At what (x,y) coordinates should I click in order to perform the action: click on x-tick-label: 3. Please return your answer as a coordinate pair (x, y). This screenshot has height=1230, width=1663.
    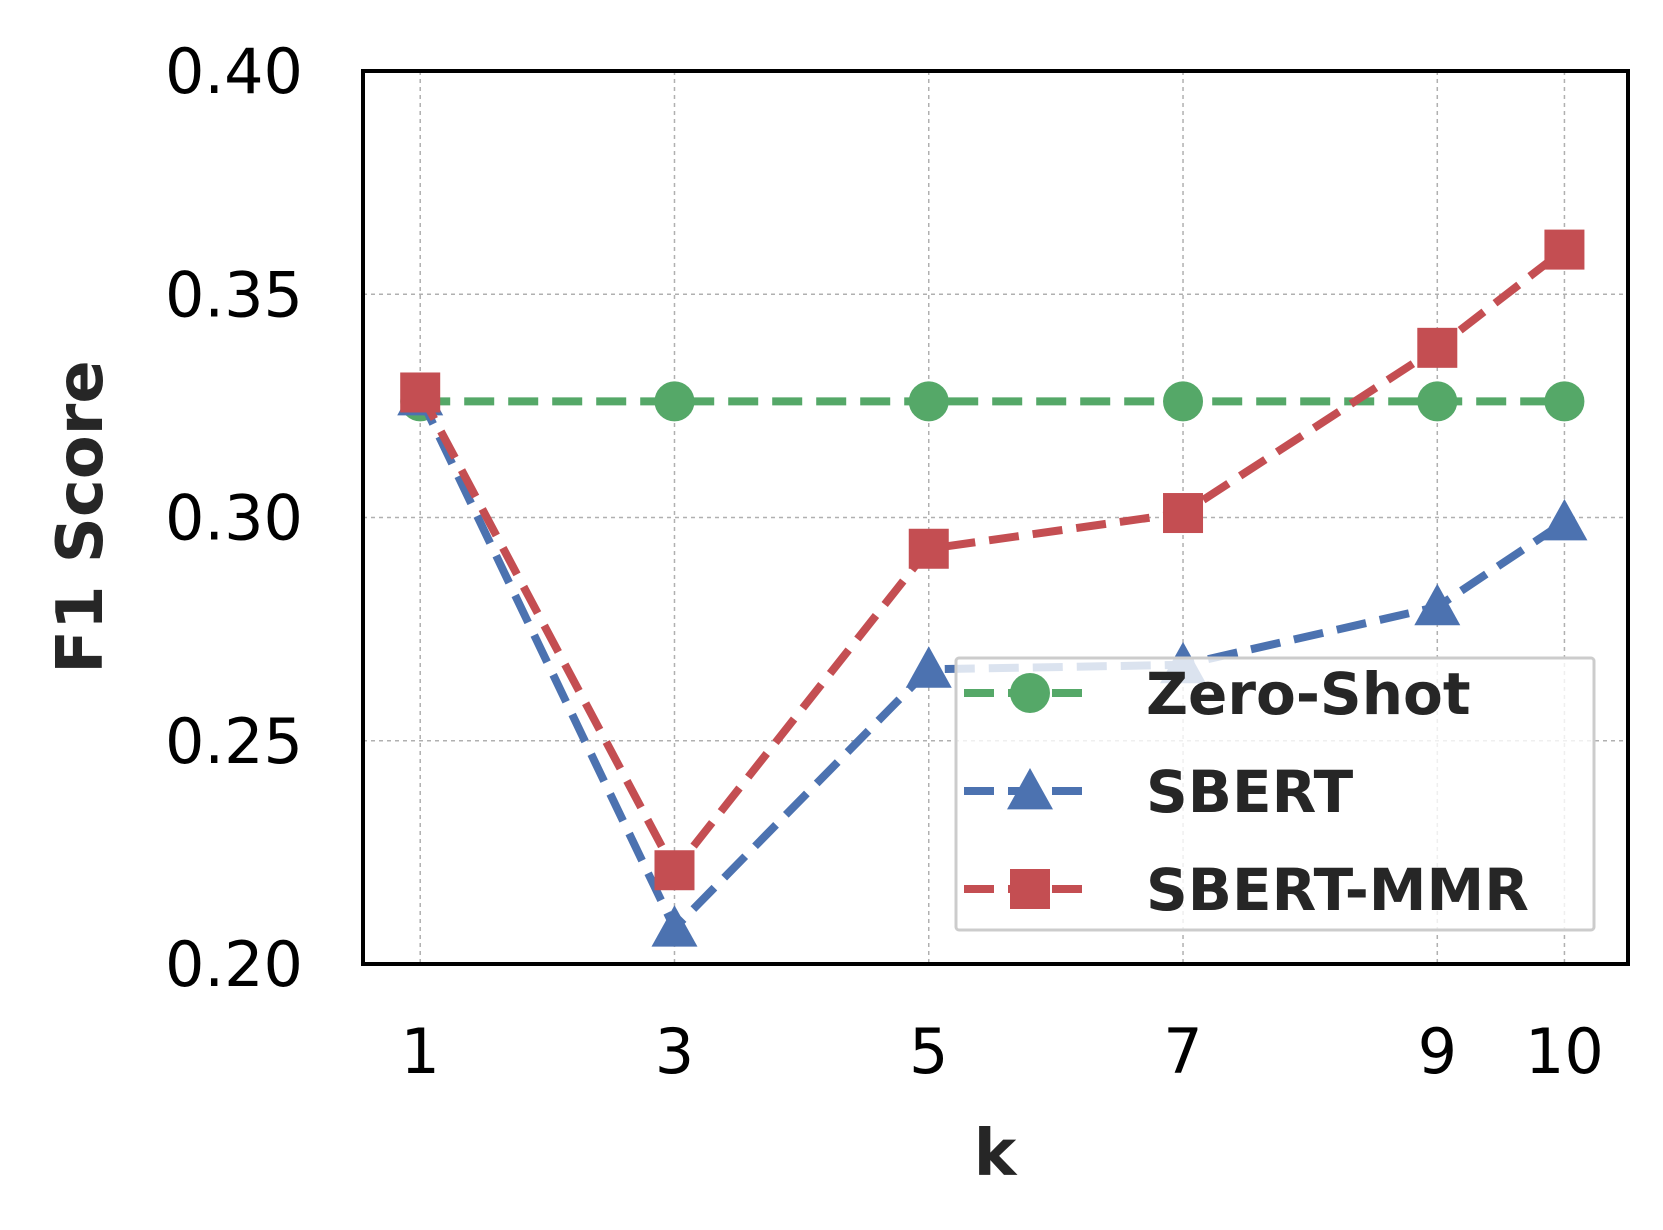
    Looking at the image, I should click on (674, 1051).